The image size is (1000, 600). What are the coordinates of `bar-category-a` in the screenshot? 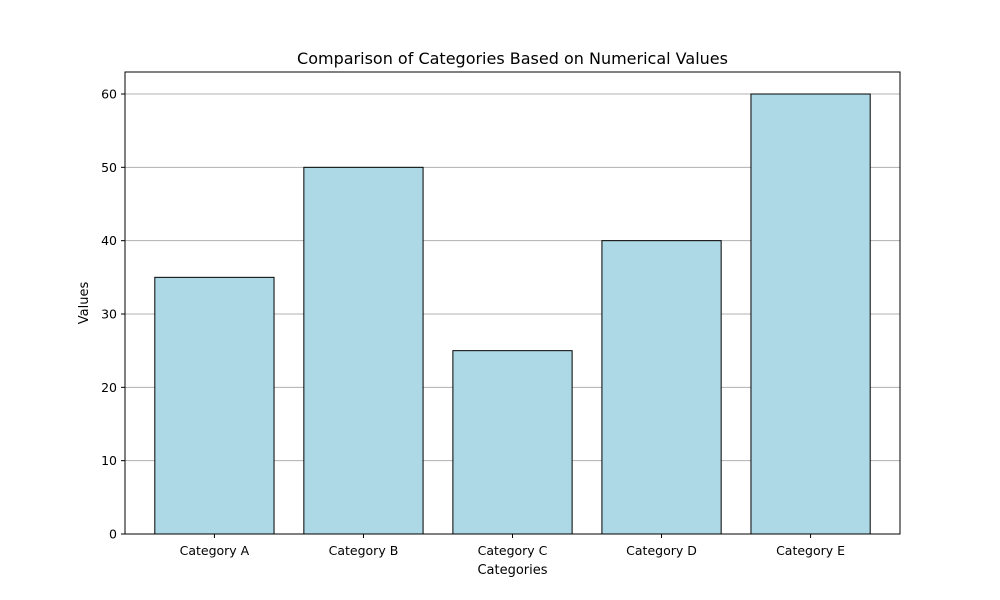 It's located at (214, 405).